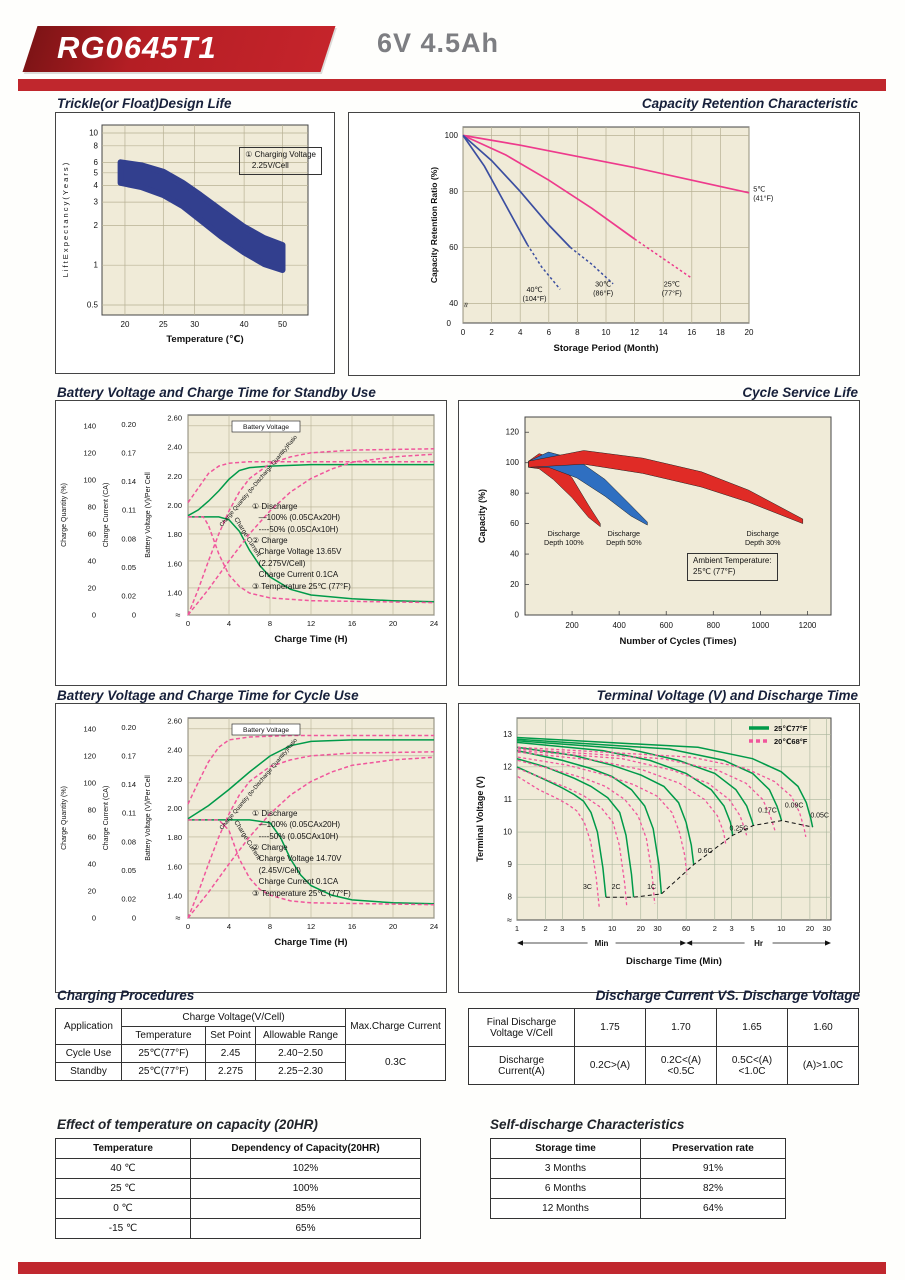 Image resolution: width=905 pixels, height=1280 pixels. What do you see at coordinates (352, 926) in the screenshot?
I see `svg-text: 16` at bounding box center [352, 926].